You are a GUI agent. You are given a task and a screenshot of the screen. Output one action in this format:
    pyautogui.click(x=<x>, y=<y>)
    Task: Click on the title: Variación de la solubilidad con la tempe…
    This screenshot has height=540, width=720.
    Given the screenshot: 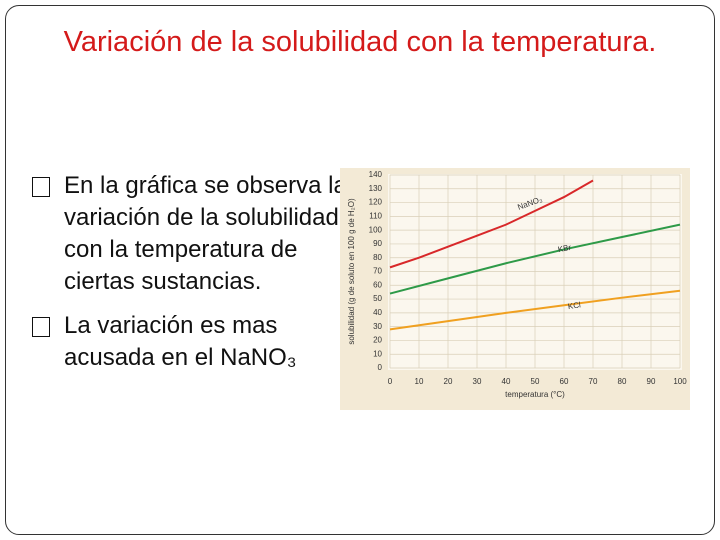 What is the action you would take?
    pyautogui.click(x=360, y=42)
    